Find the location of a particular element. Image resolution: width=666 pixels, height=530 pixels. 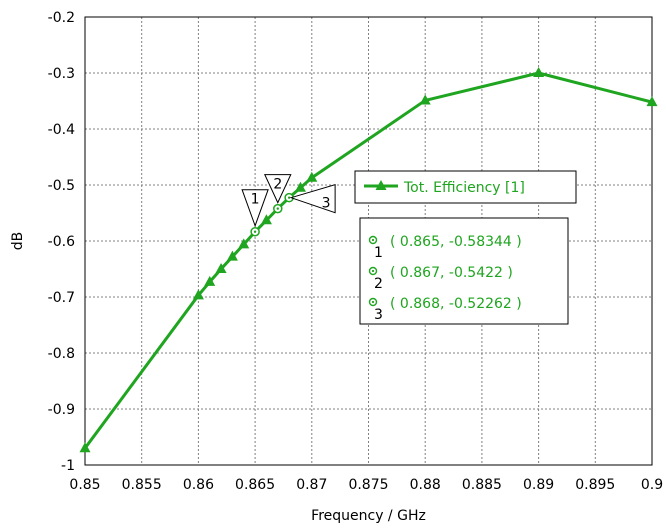

y-tick-label: -0.4 is located at coordinates (61, 130).